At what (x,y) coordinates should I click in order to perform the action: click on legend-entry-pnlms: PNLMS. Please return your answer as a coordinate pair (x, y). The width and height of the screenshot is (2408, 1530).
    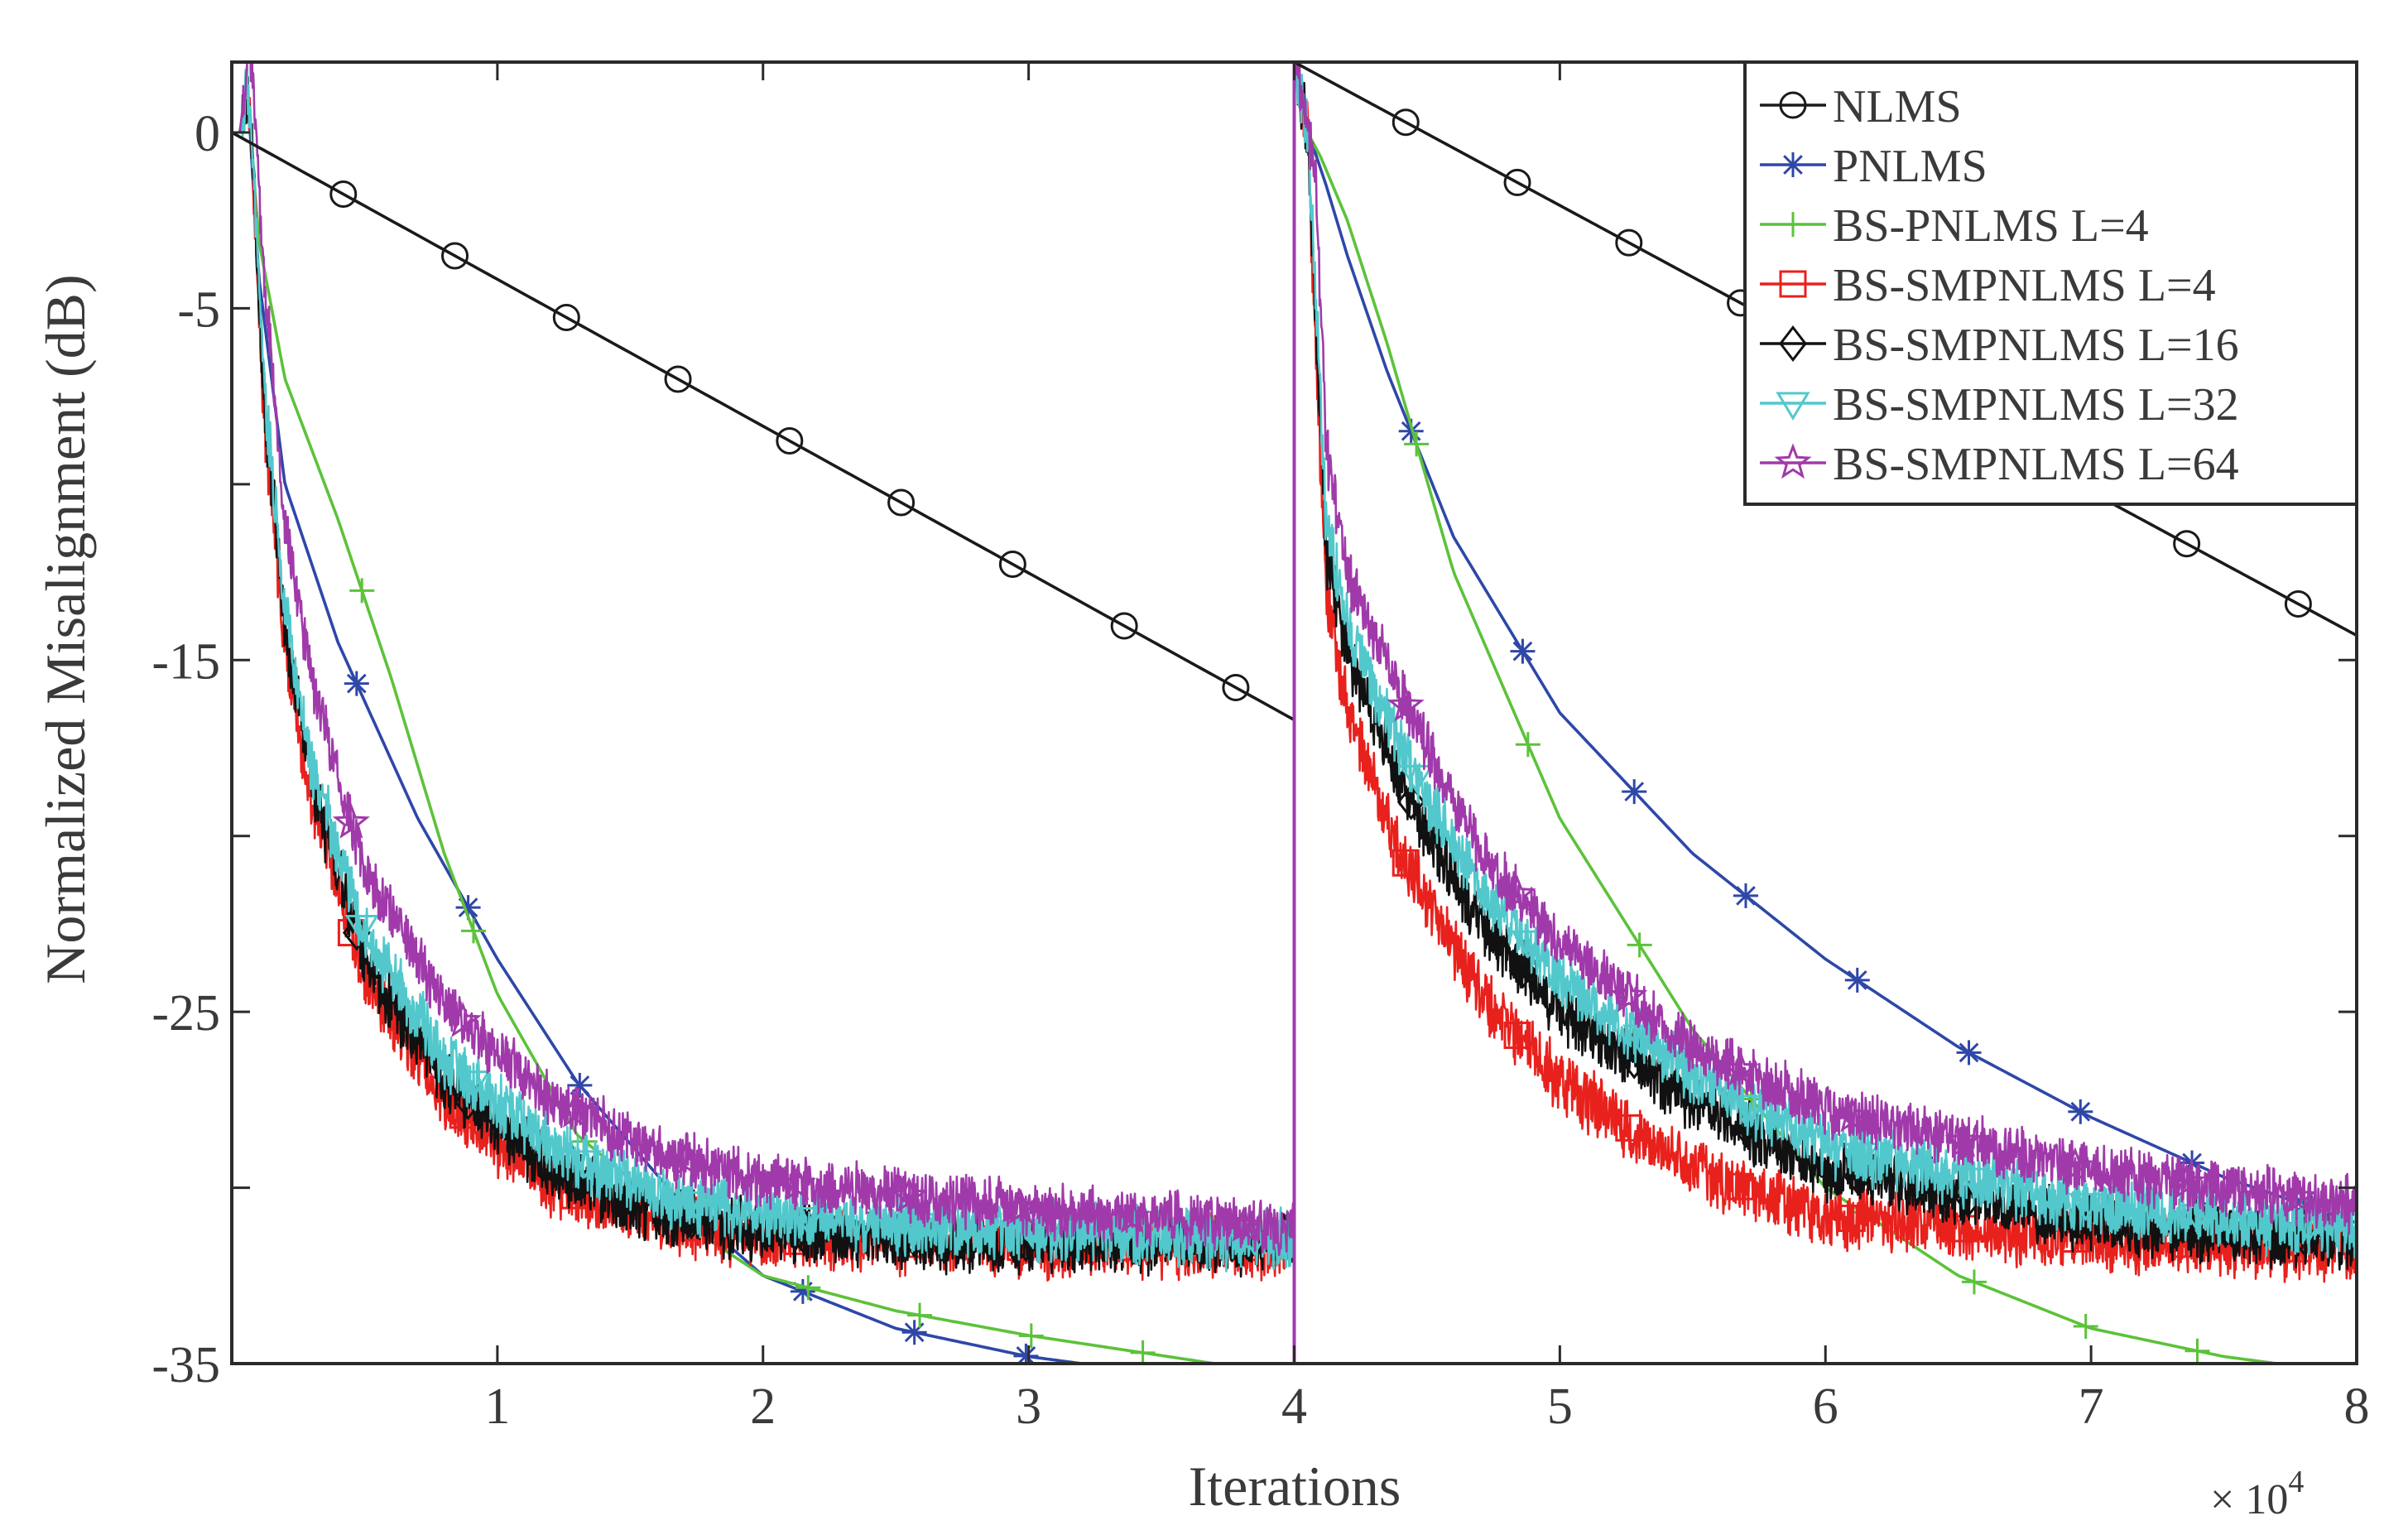
    Looking at the image, I should click on (1873, 166).